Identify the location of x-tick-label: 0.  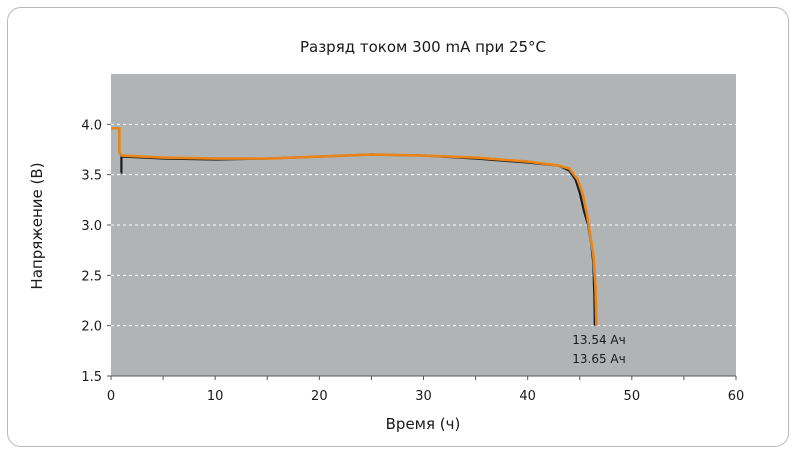
(111, 396).